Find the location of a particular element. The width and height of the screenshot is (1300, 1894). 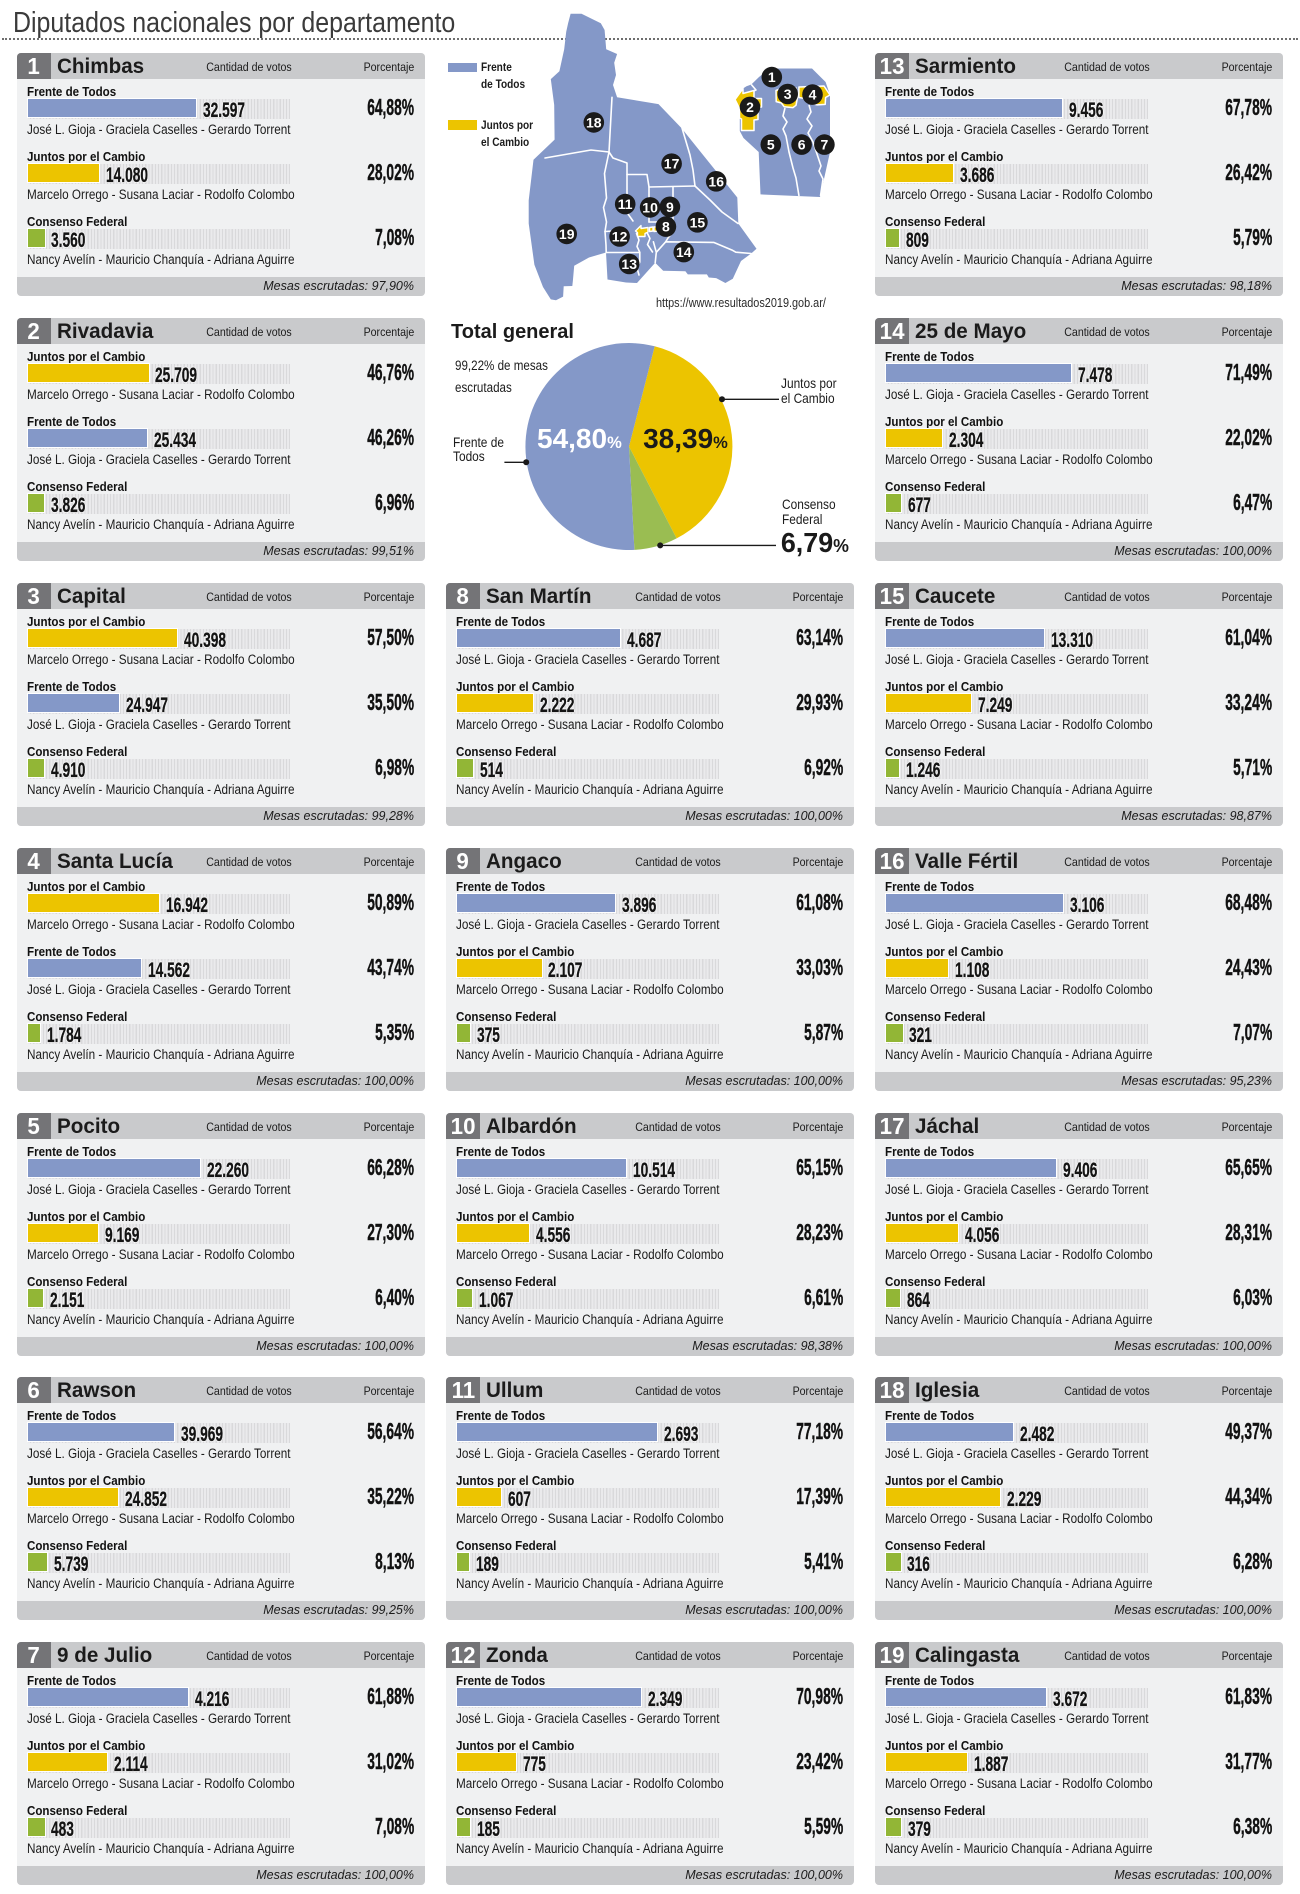

svg-text: 16 is located at coordinates (716, 181).